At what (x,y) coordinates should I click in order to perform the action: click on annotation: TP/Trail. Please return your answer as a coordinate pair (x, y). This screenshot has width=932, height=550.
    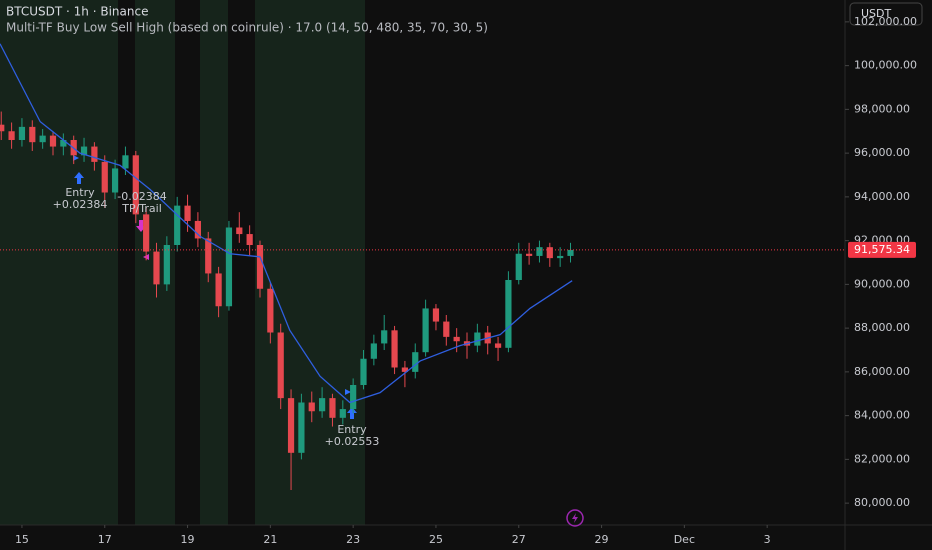
    Looking at the image, I should click on (141, 208).